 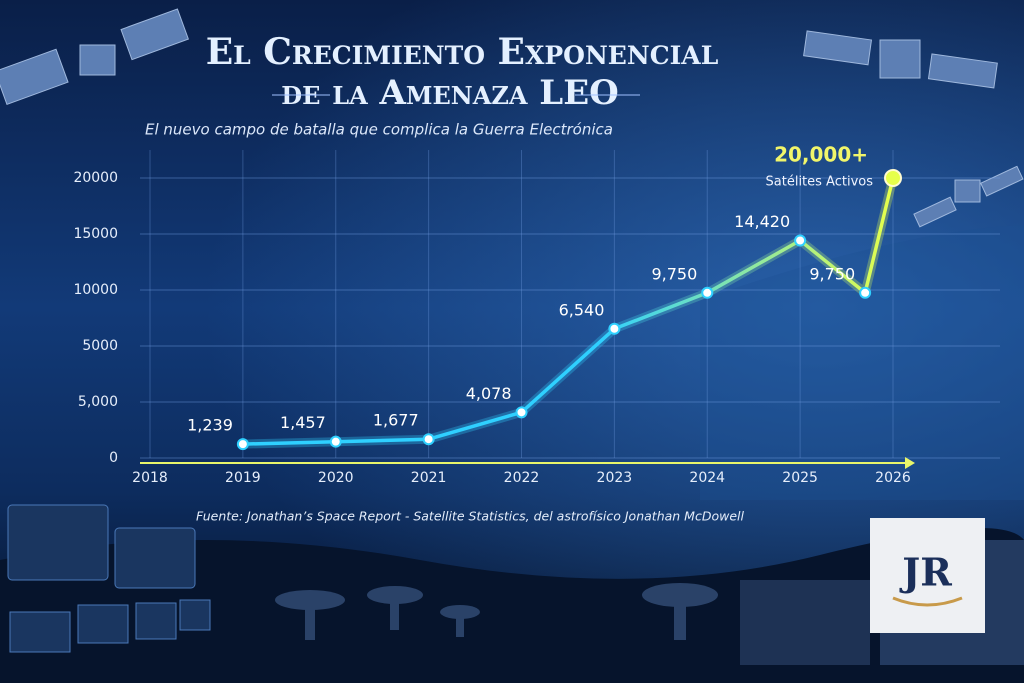 What do you see at coordinates (109, 578) in the screenshot?
I see `control-room` at bounding box center [109, 578].